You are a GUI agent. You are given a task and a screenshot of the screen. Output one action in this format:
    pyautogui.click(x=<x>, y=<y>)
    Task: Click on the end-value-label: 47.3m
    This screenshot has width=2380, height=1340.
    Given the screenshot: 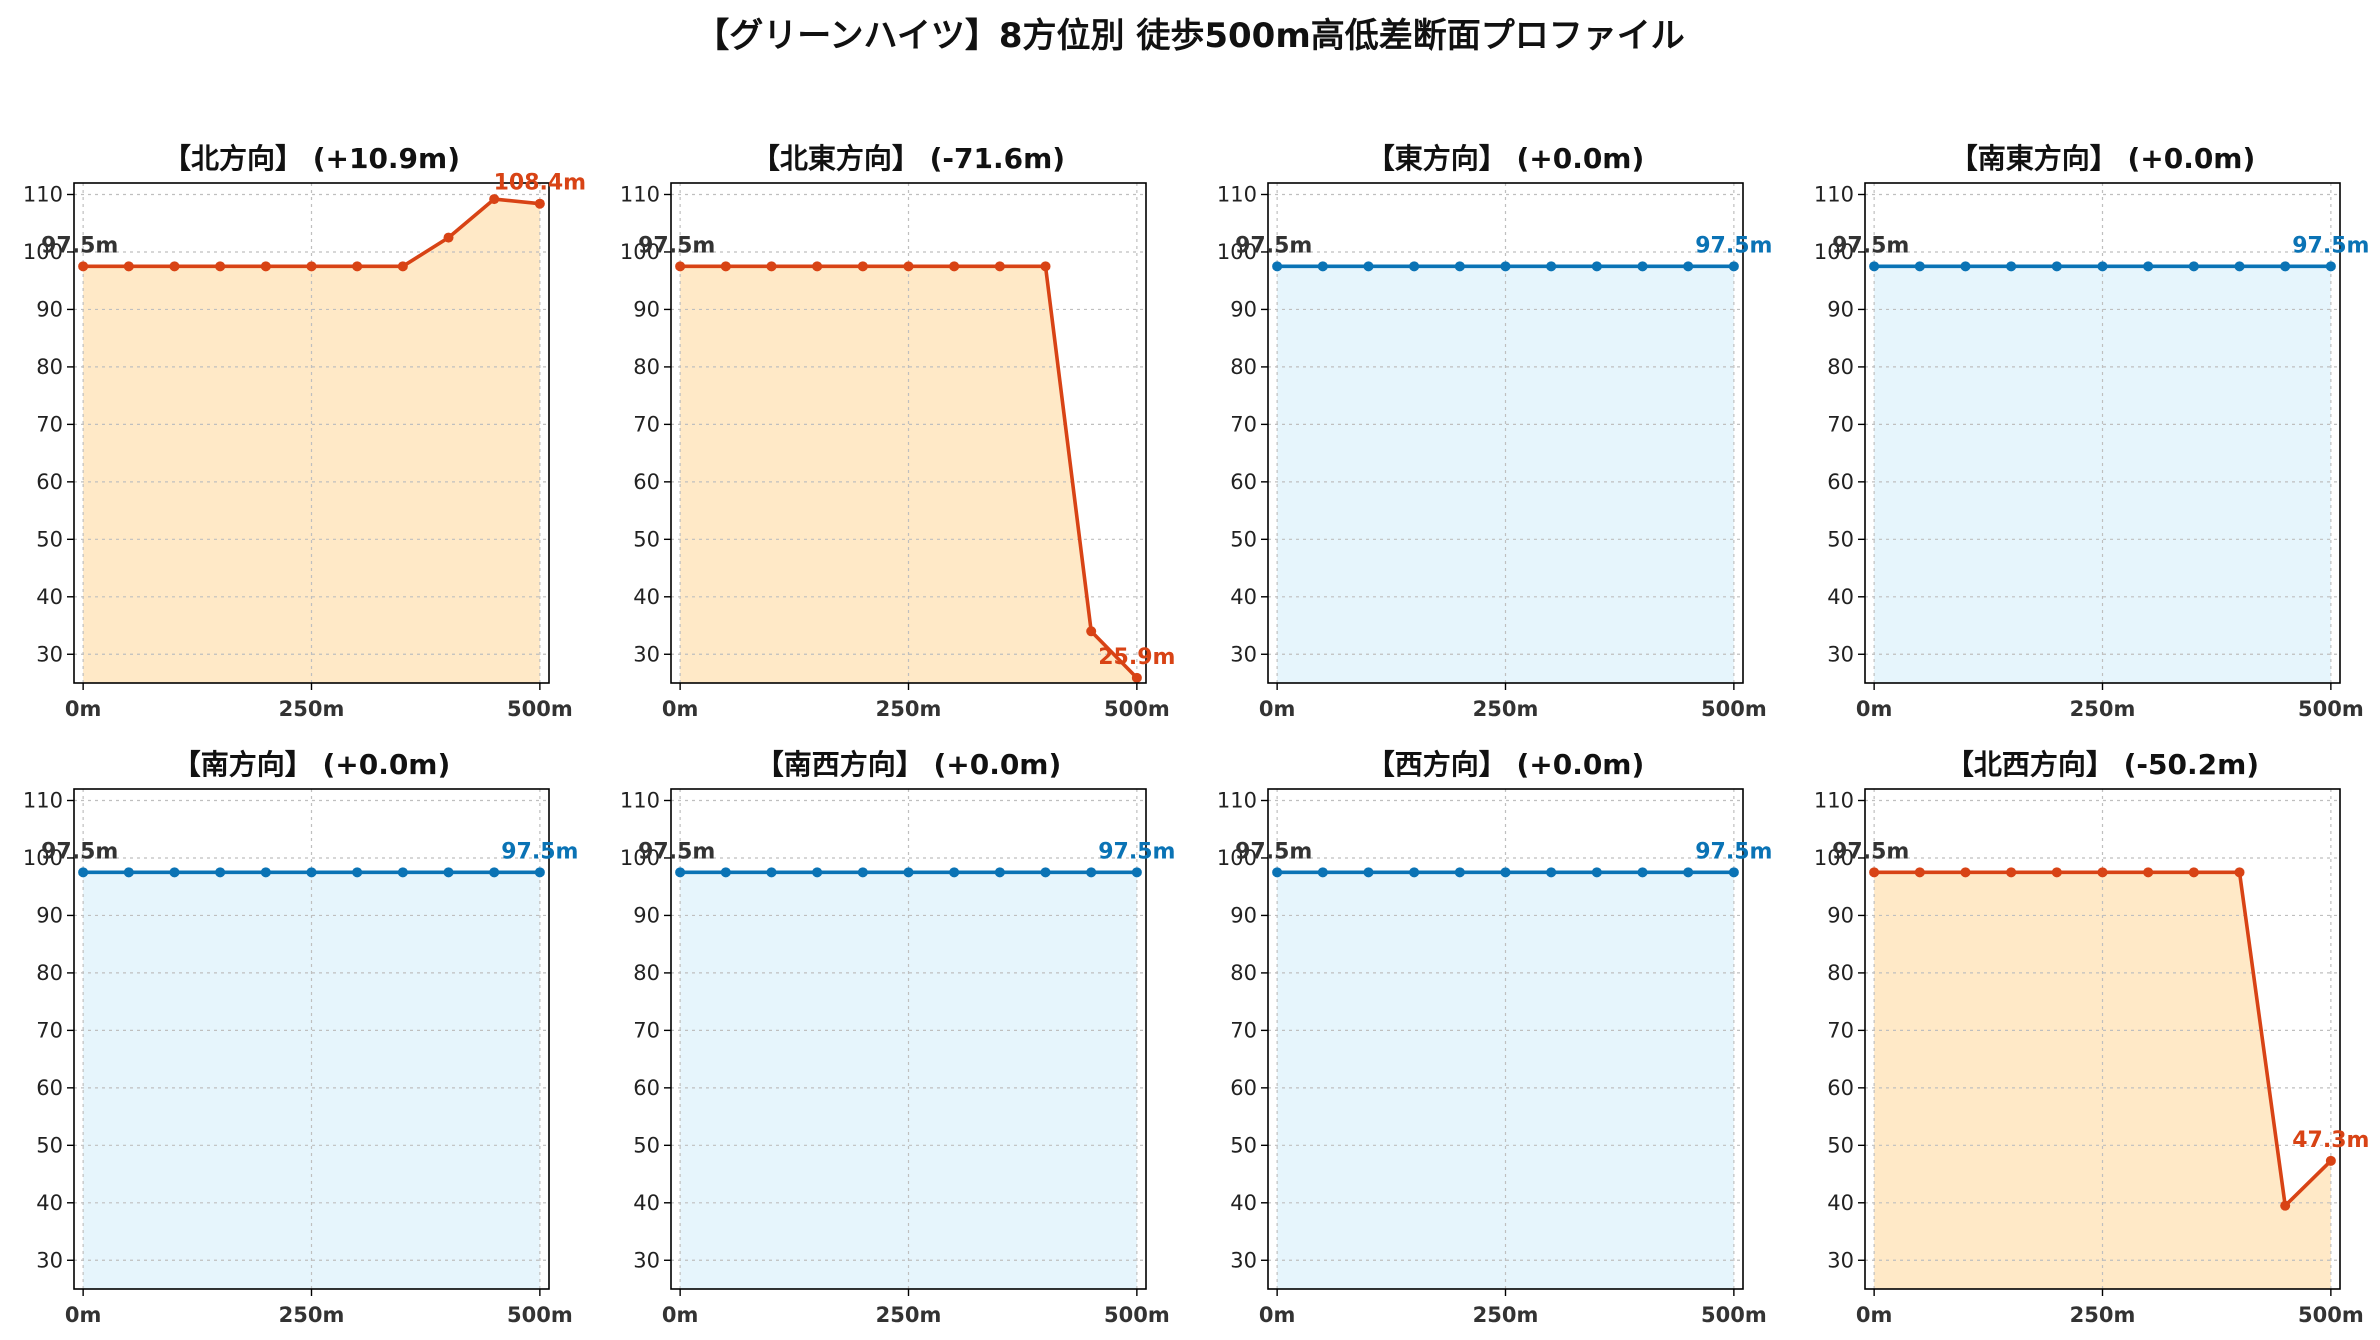 What is the action you would take?
    pyautogui.click(x=2330, y=1140)
    